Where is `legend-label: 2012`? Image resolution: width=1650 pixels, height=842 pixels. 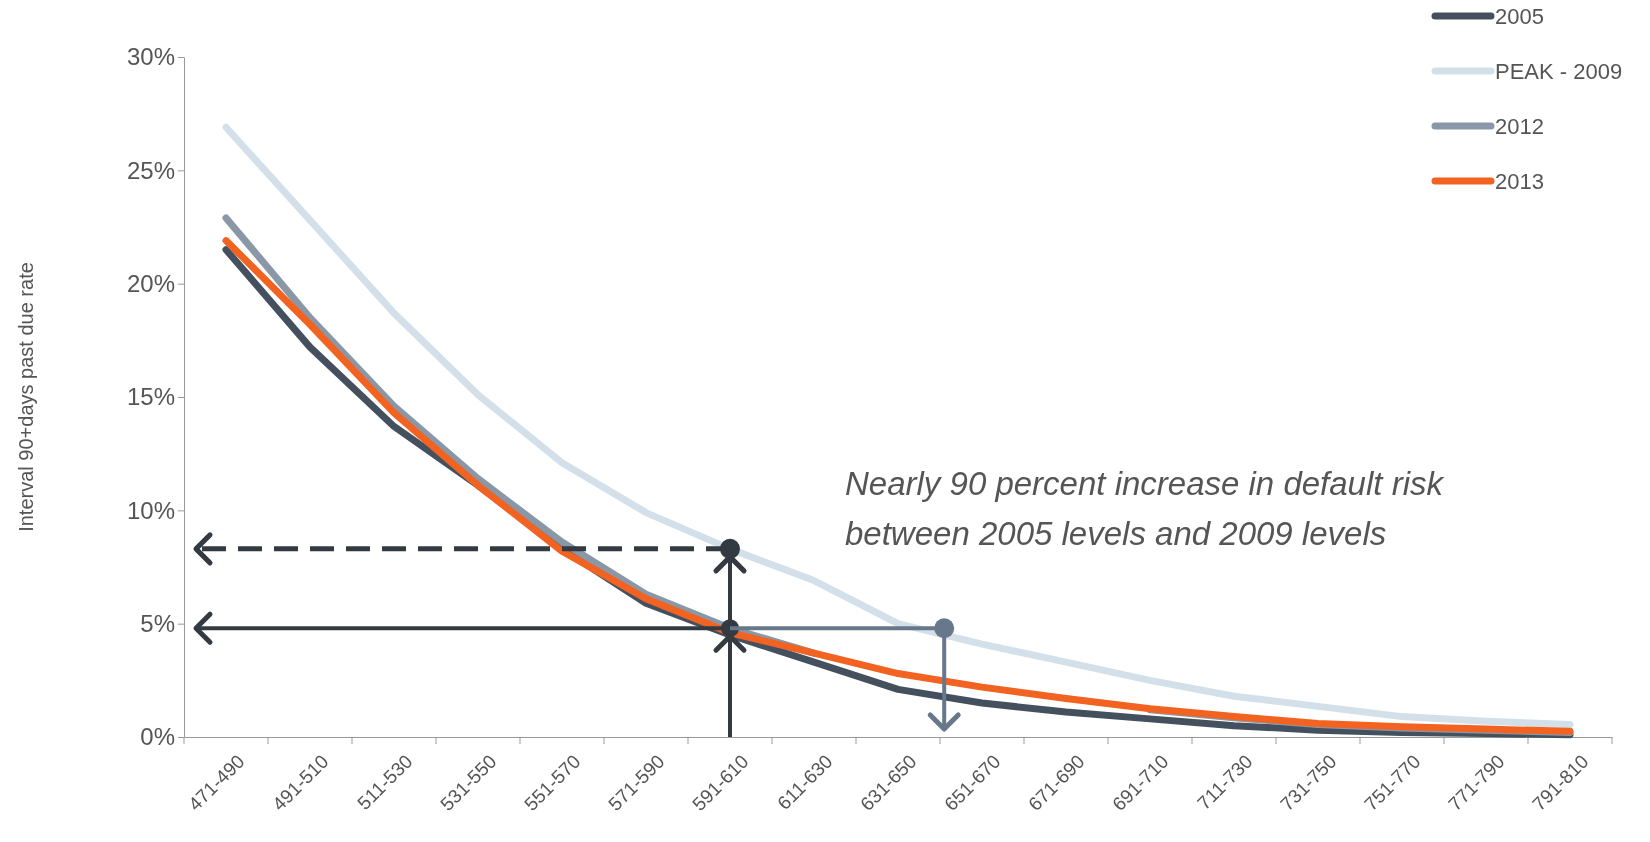 legend-label: 2012 is located at coordinates (1519, 126).